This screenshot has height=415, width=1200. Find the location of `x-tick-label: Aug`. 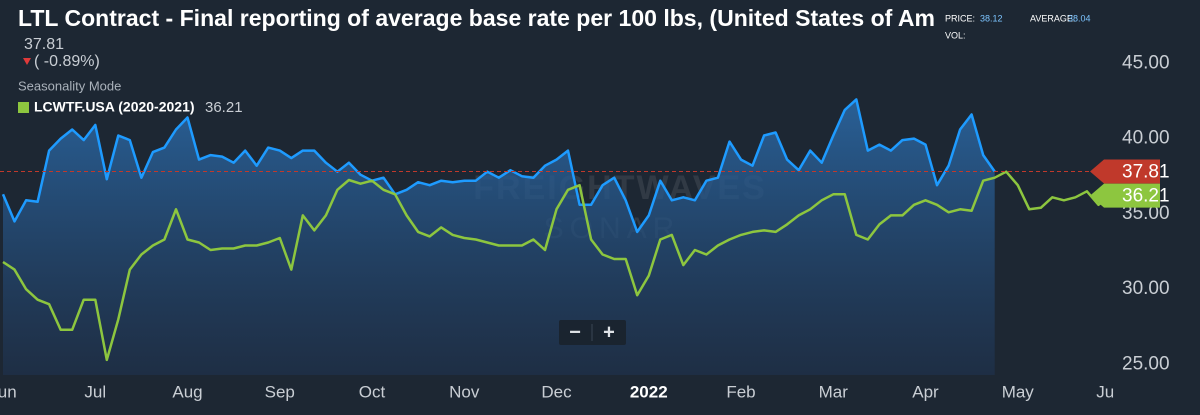

x-tick-label: Aug is located at coordinates (187, 391).